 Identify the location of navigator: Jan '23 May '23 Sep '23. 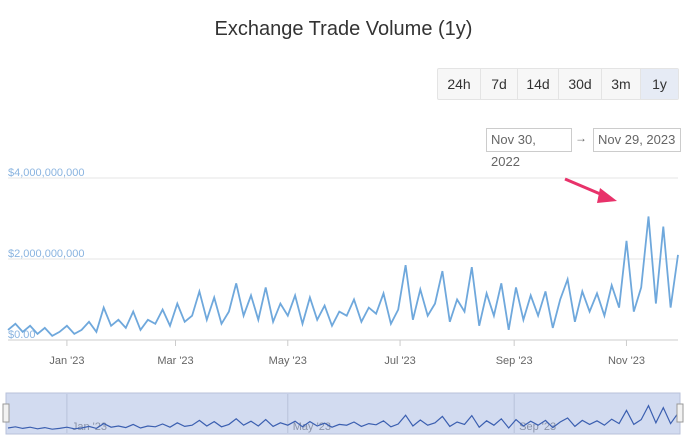
(343, 413).